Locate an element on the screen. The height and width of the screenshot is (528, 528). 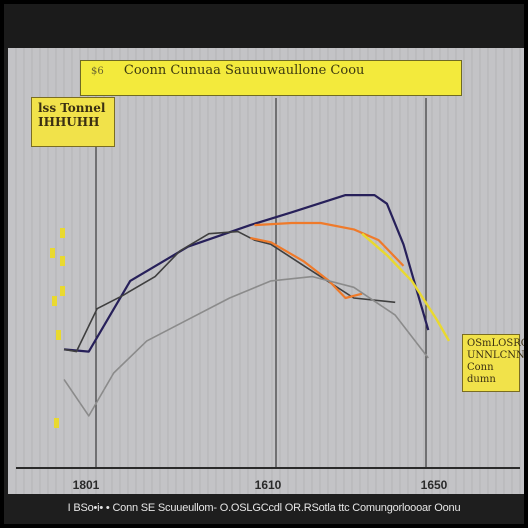
legend-right-line-1: OSmLOSRO is located at coordinates (495, 343).